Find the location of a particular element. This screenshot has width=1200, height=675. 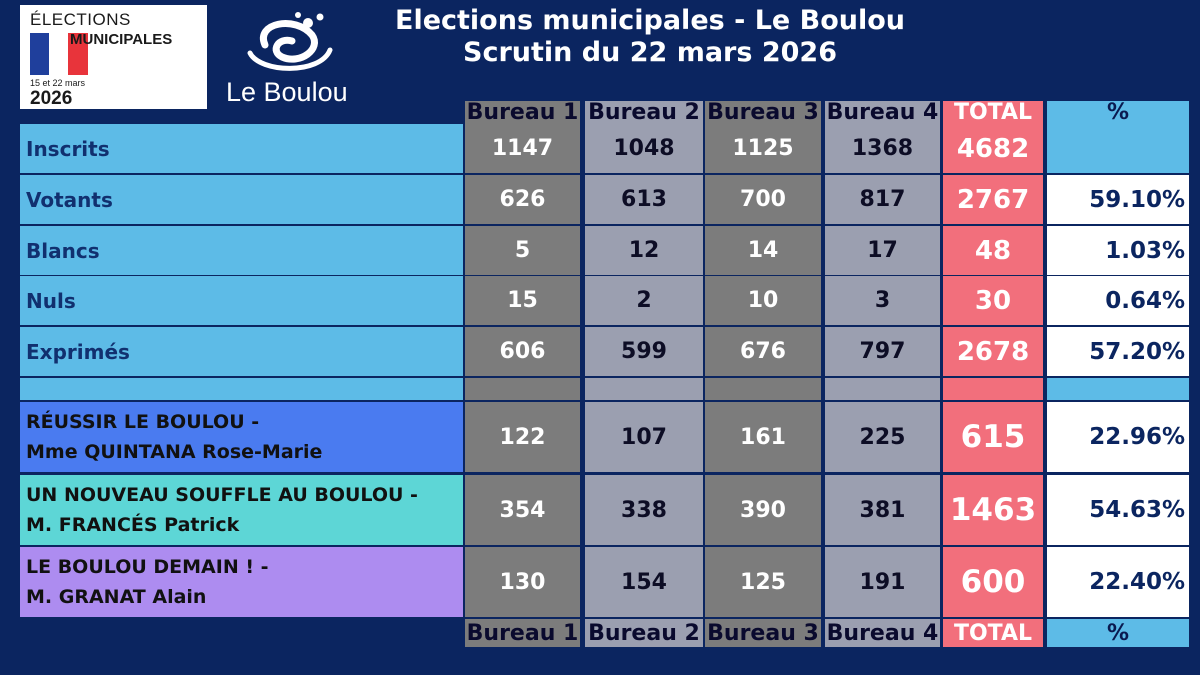

stat-value: 3 is located at coordinates (882, 300).